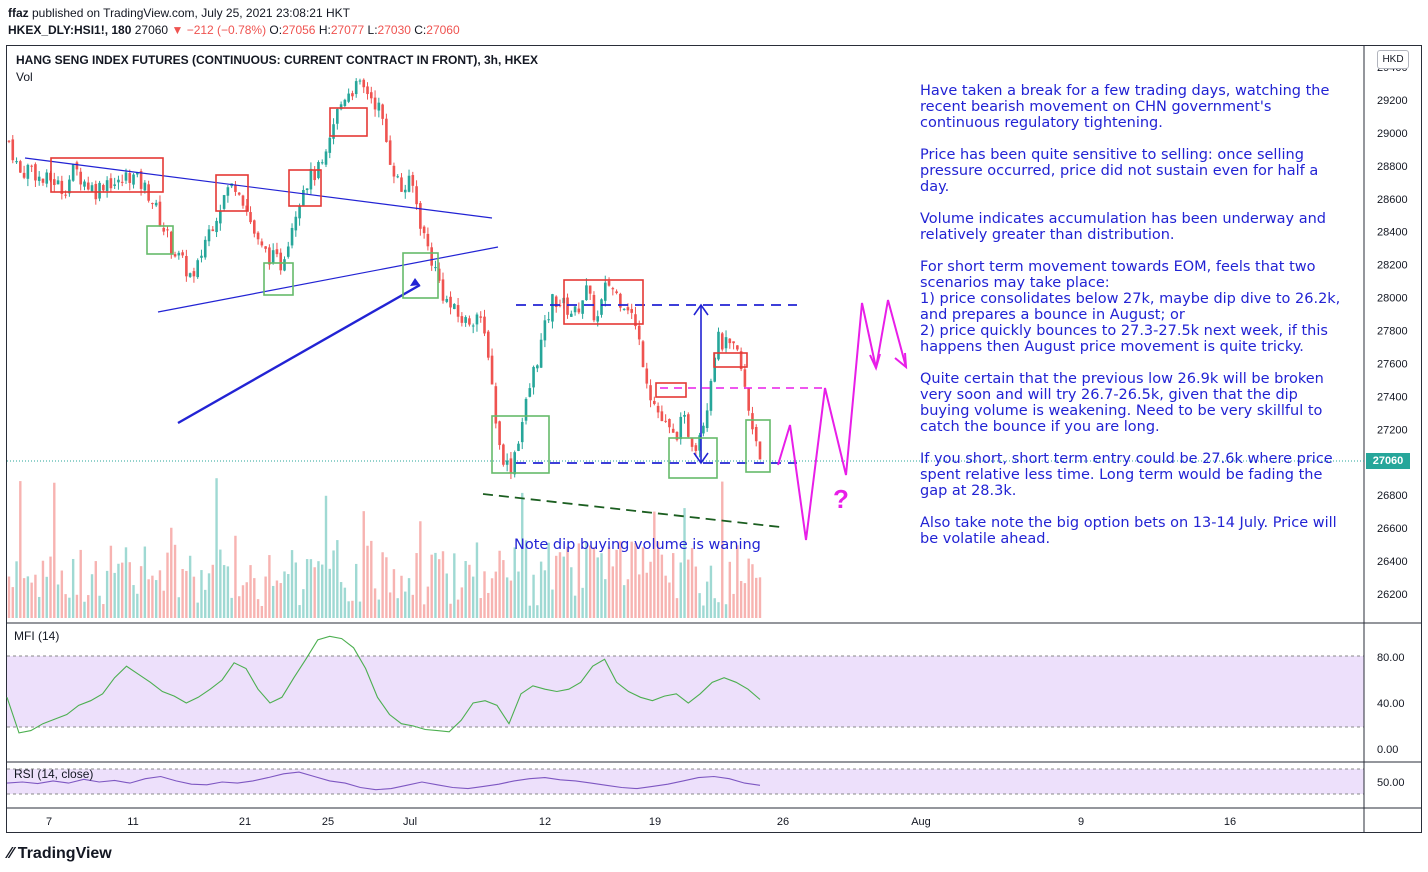 The height and width of the screenshot is (872, 1428). Describe the element at coordinates (637, 545) in the screenshot. I see `volume-note: Note dip buying volume is waning` at that location.